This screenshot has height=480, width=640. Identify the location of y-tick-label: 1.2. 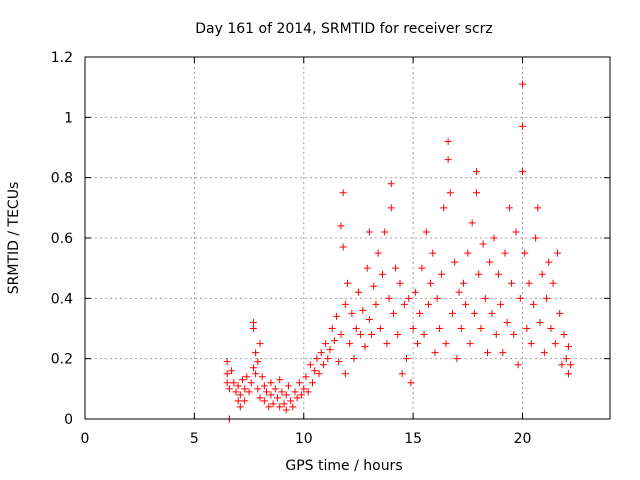
(62, 58).